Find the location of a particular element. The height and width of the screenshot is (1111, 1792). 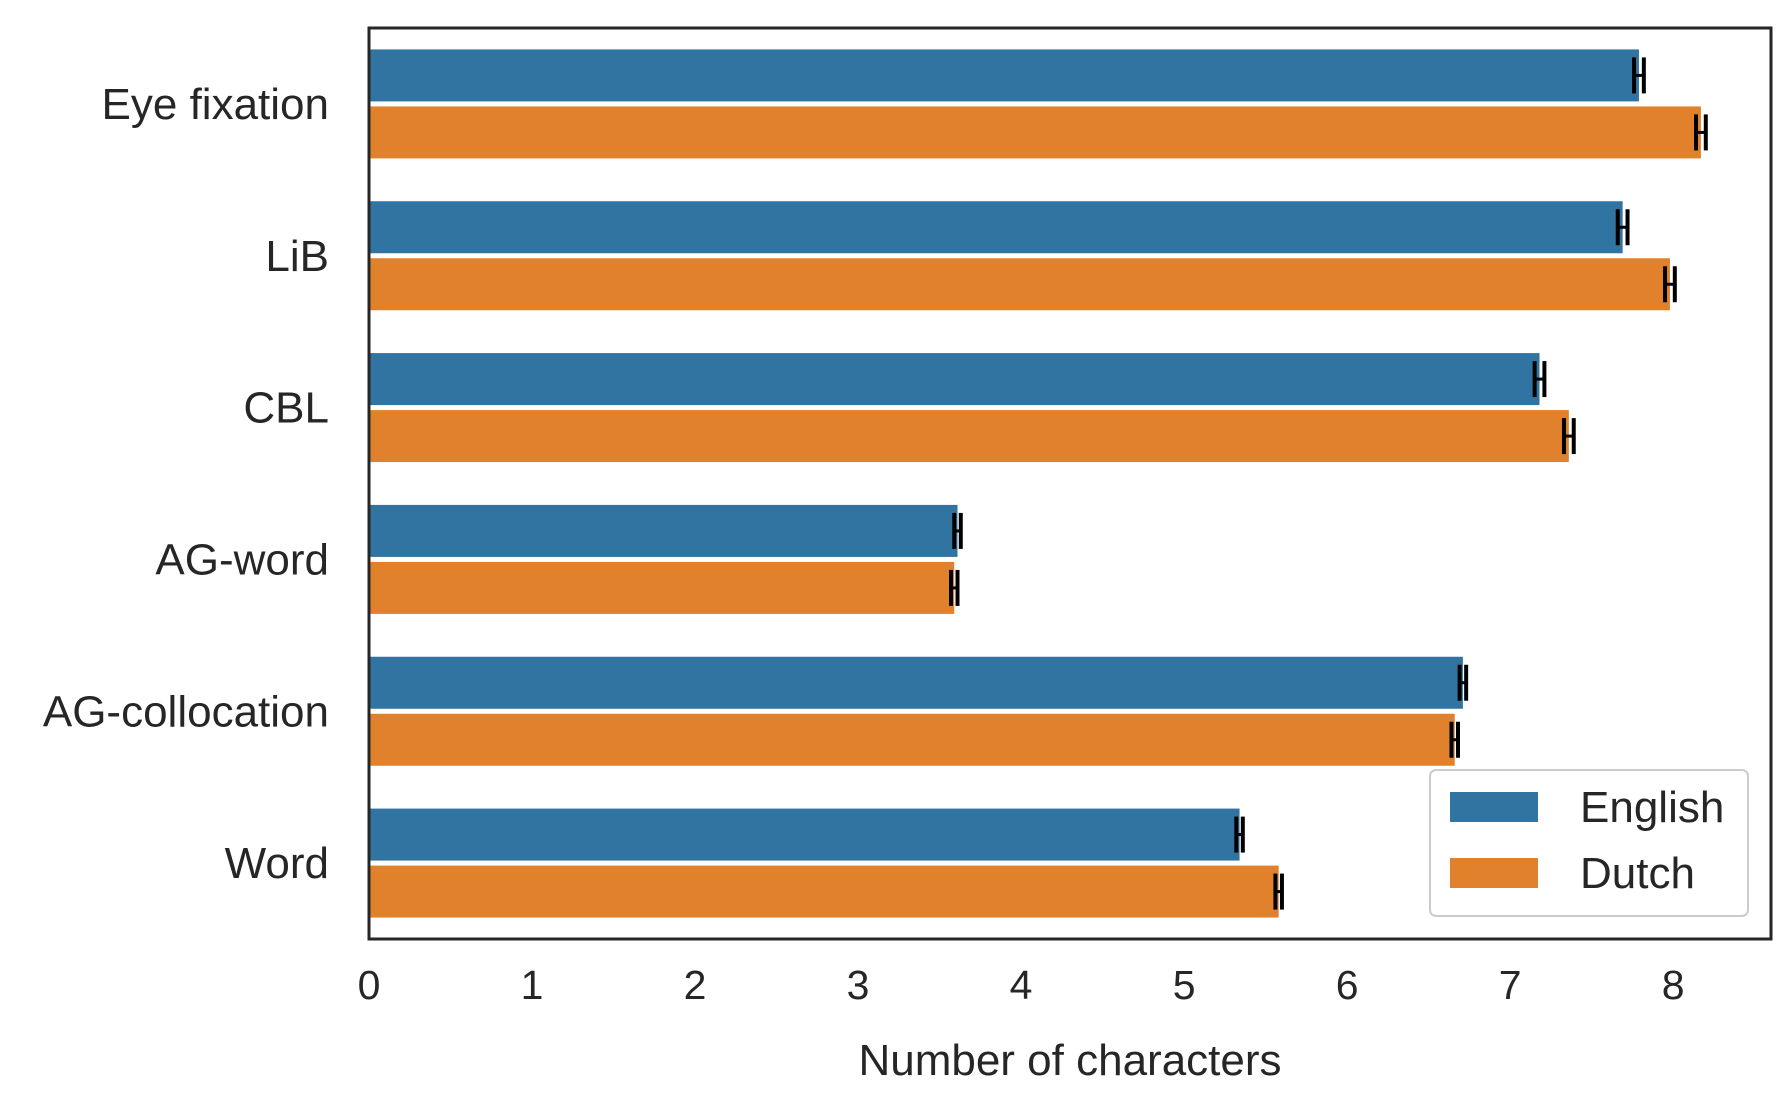

bar-word-english is located at coordinates (804, 834).